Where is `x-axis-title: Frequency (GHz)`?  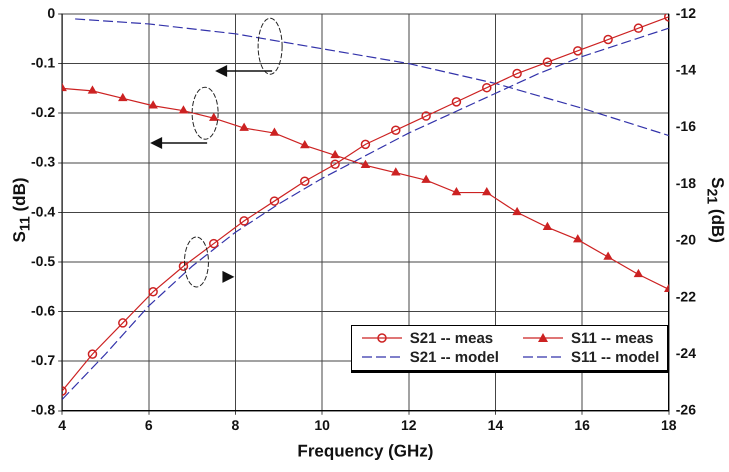
x-axis-title: Frequency (GHz) is located at coordinates (365, 450).